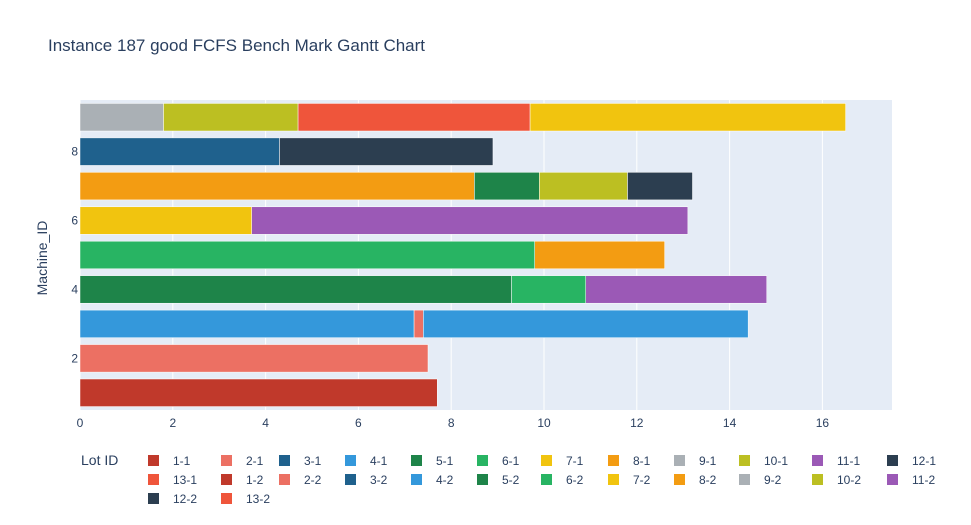 Image resolution: width=971 pixels, height=525 pixels. I want to click on legend-item-3-1: 3-1, so click(300, 461).